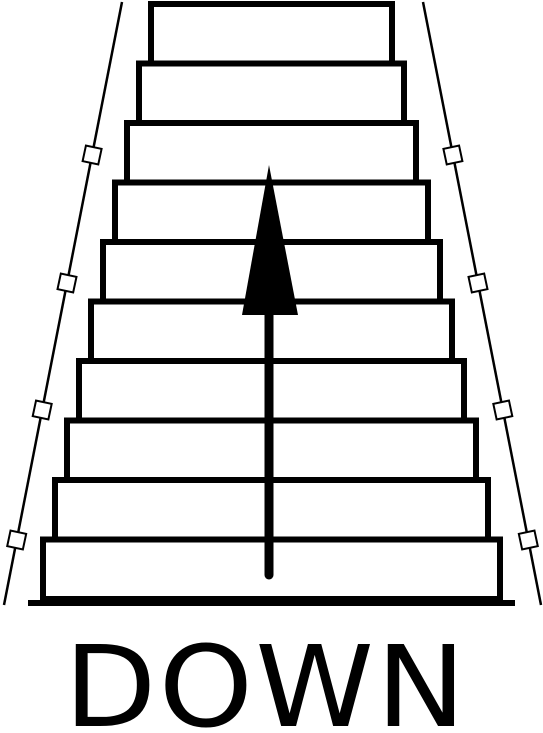 The image size is (543, 733). Describe the element at coordinates (266, 678) in the screenshot. I see `sign-label: DOWN` at that location.